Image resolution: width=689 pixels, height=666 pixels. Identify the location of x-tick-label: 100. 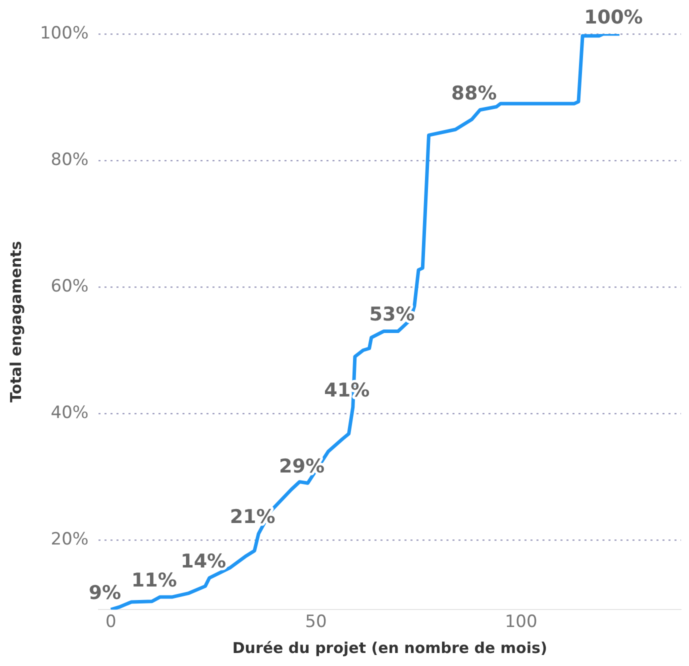
(521, 622).